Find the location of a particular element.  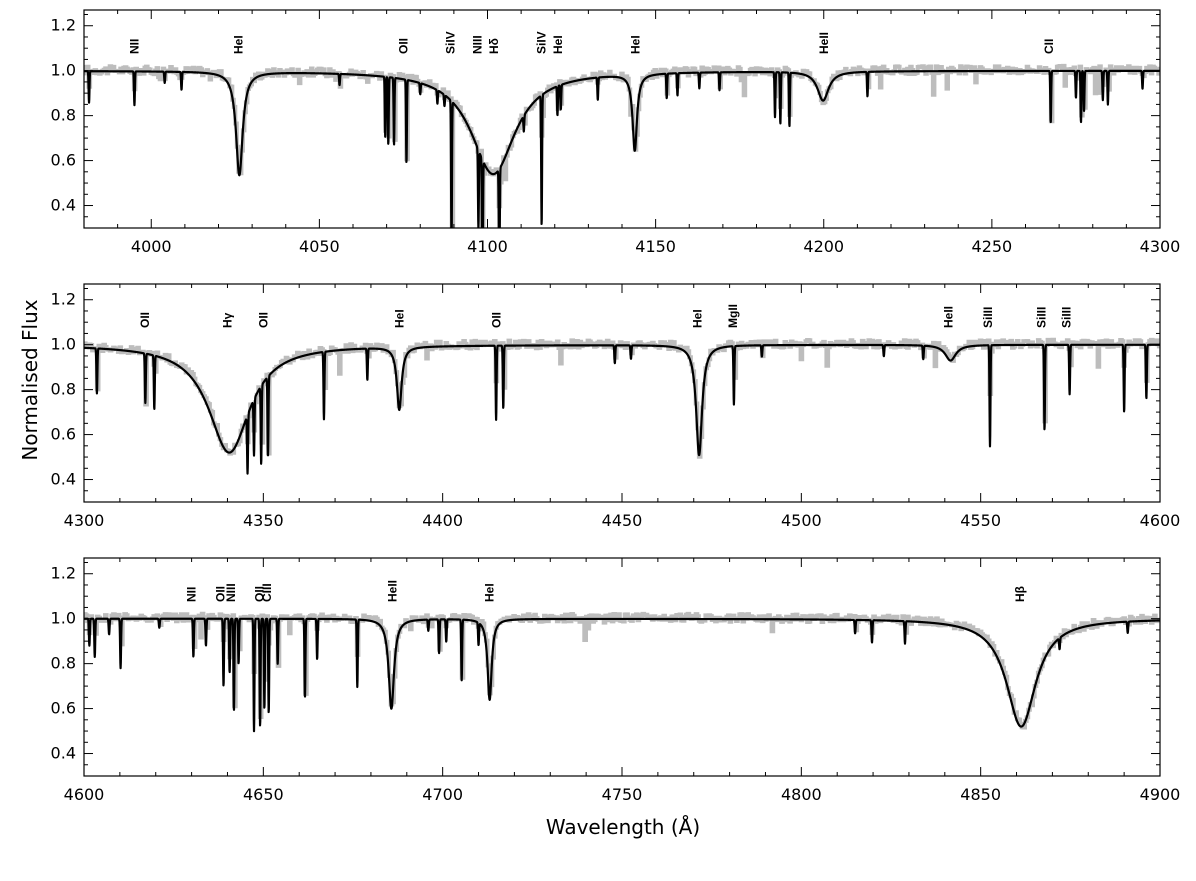

x-tick-label: 4200 is located at coordinates (823, 246).